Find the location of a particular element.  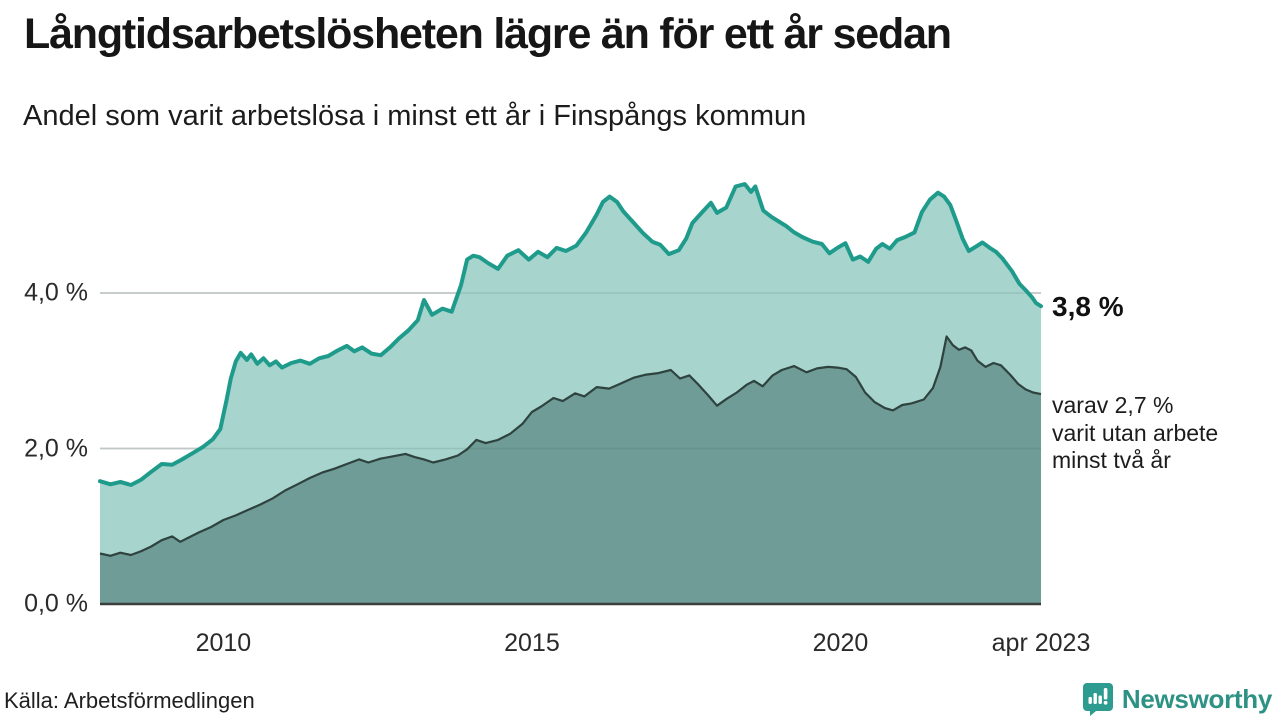

x-tick-label: 2010 is located at coordinates (223, 643).